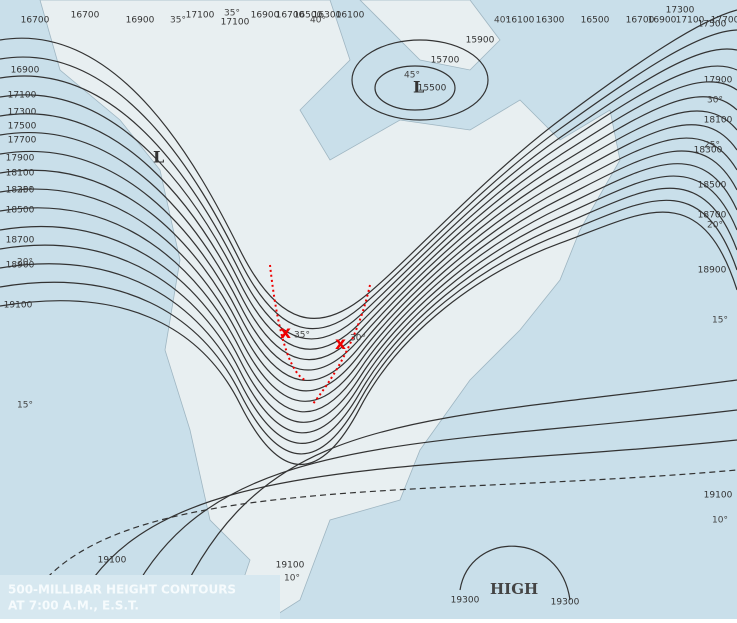  What do you see at coordinates (73, 606) in the screenshot?
I see `caption-line: AT 7:00 A.M., E.S.T.` at bounding box center [73, 606].